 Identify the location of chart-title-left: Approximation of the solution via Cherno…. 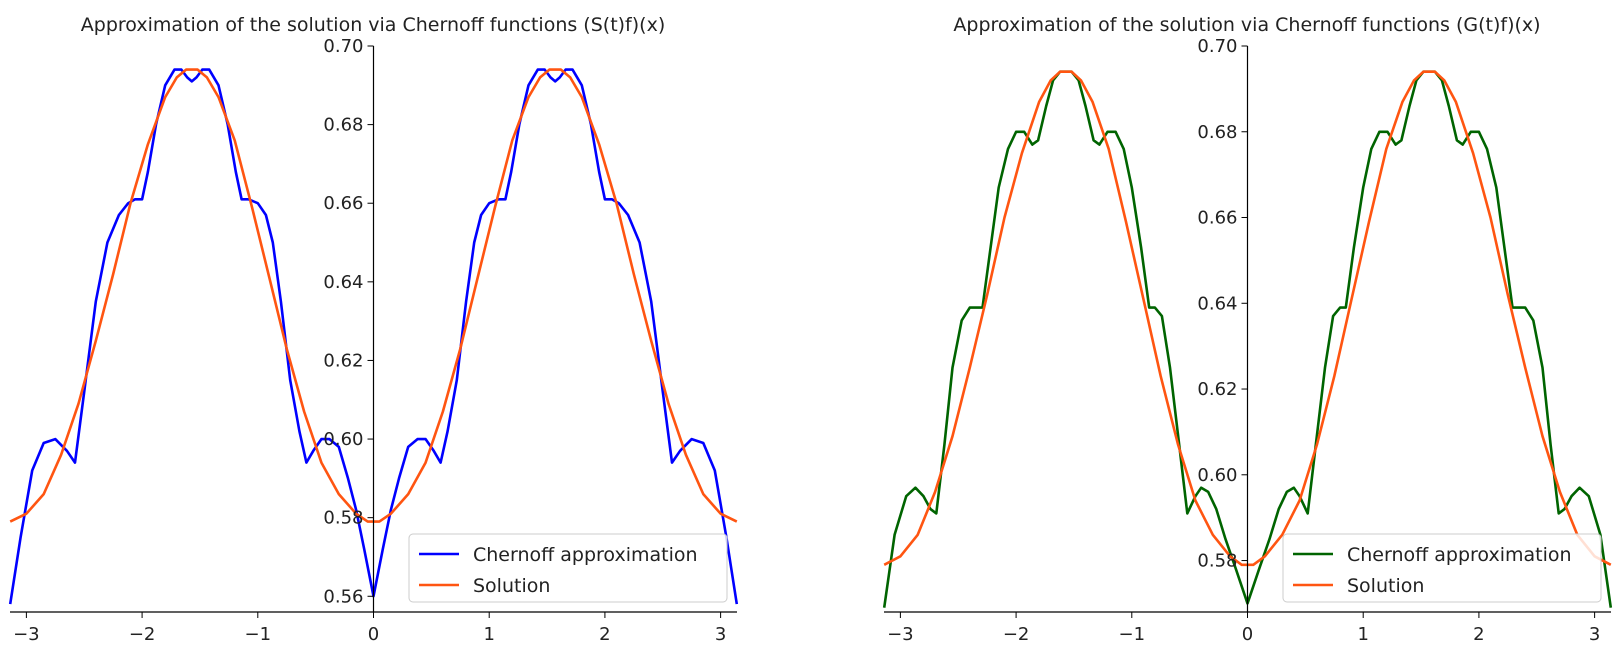
(373, 25).